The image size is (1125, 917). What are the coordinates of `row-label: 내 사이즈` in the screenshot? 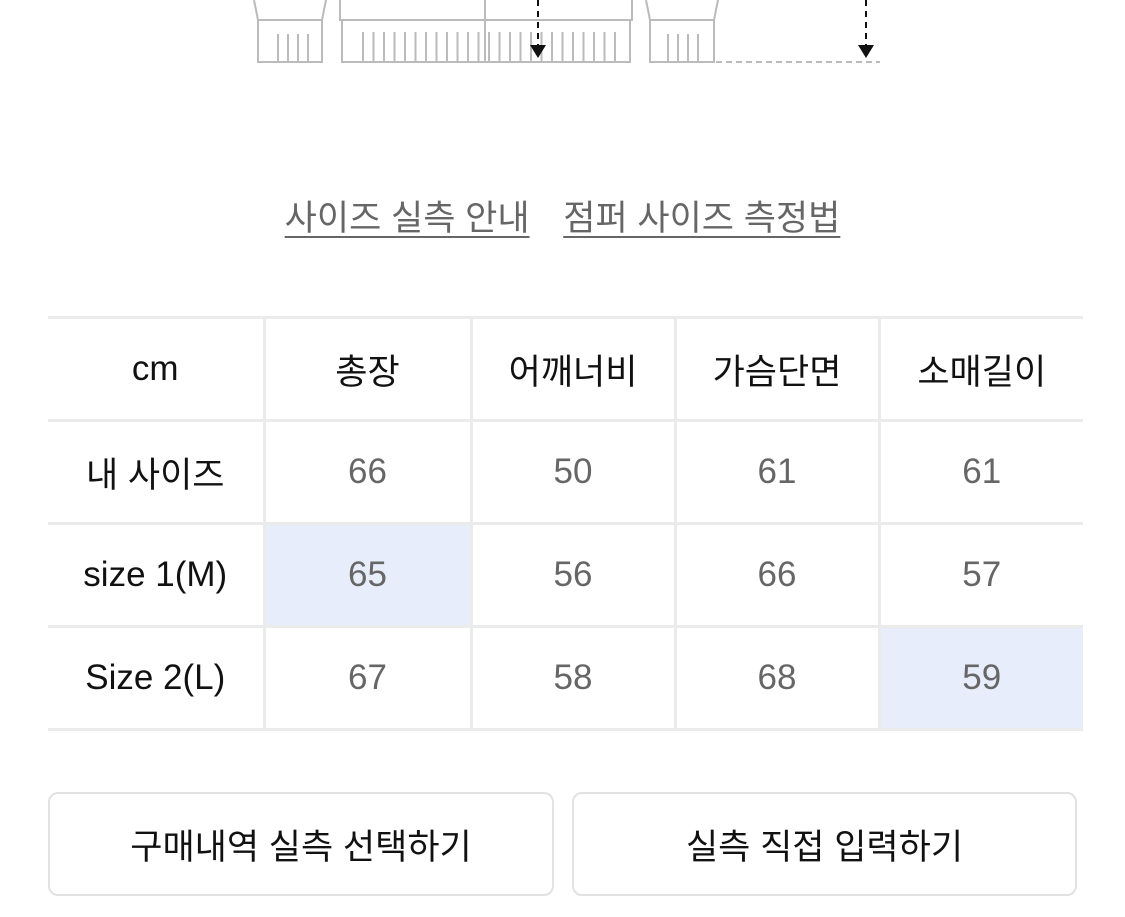 It's located at (157, 472).